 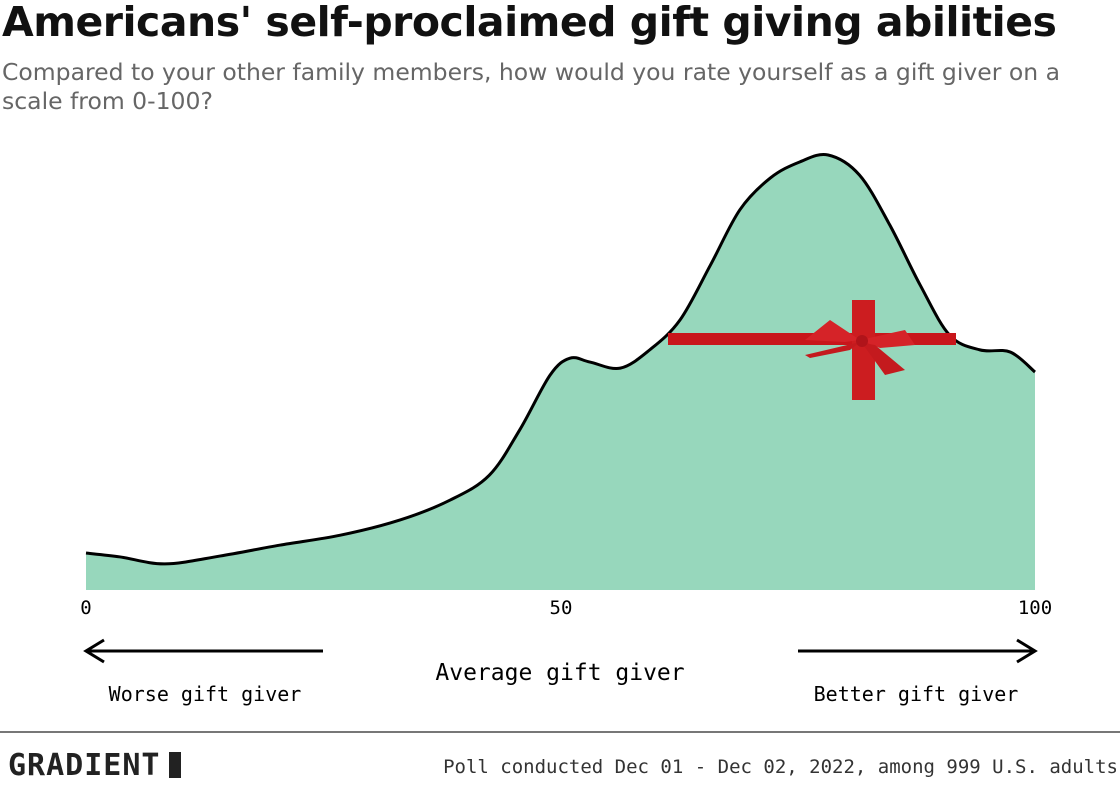 I want to click on ribbon-bow-image, so click(x=812, y=350).